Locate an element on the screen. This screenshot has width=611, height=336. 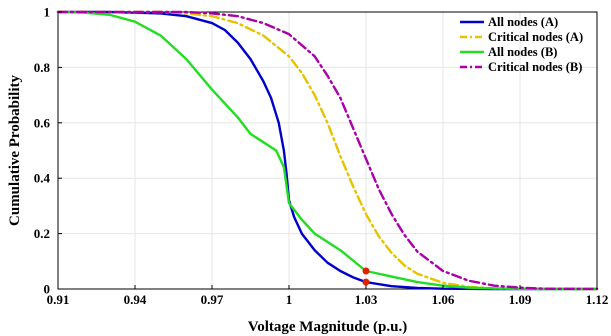
x-axis-label: Voltage Magnitude (p.u.) is located at coordinates (327, 327).